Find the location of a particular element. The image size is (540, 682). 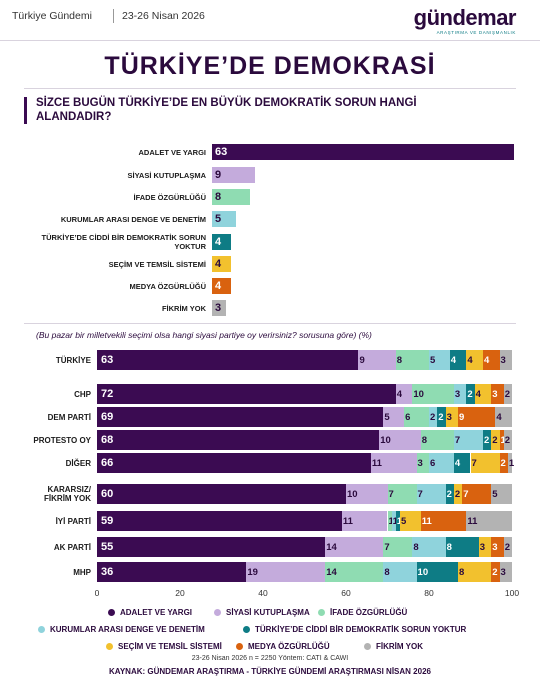

legend-item: FİKRİM YOK is located at coordinates (393, 646).